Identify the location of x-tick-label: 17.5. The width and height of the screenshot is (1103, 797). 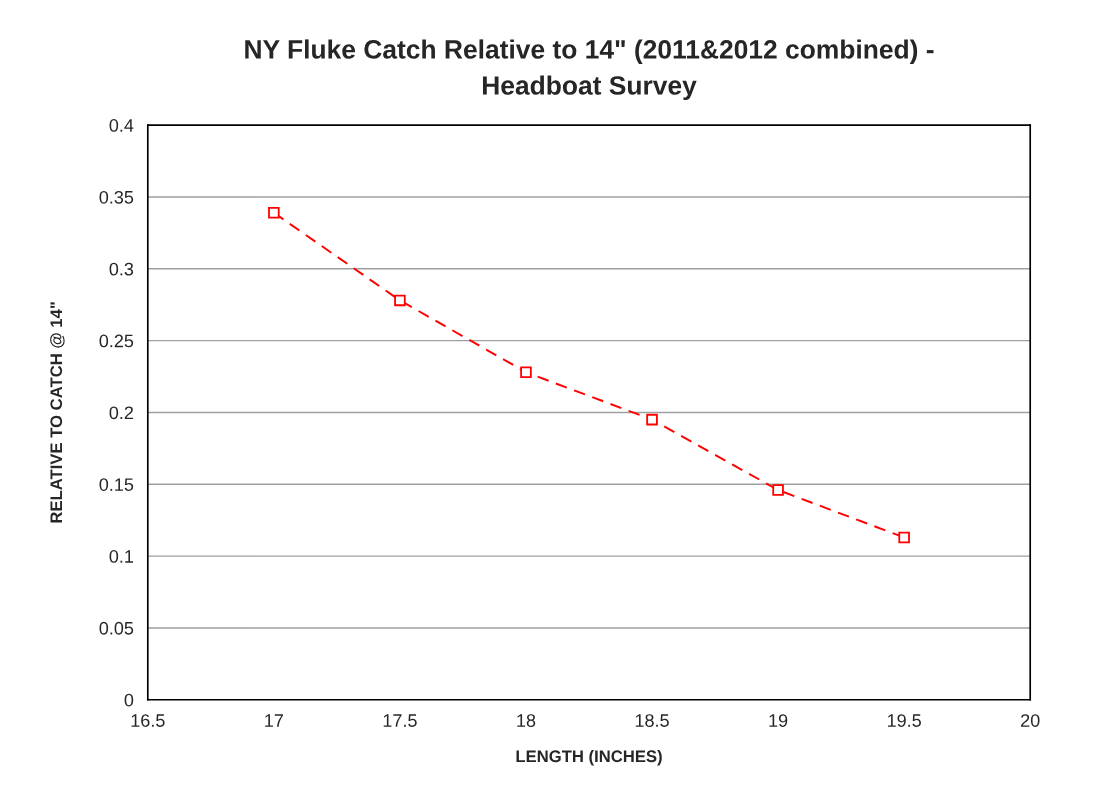
(400, 720).